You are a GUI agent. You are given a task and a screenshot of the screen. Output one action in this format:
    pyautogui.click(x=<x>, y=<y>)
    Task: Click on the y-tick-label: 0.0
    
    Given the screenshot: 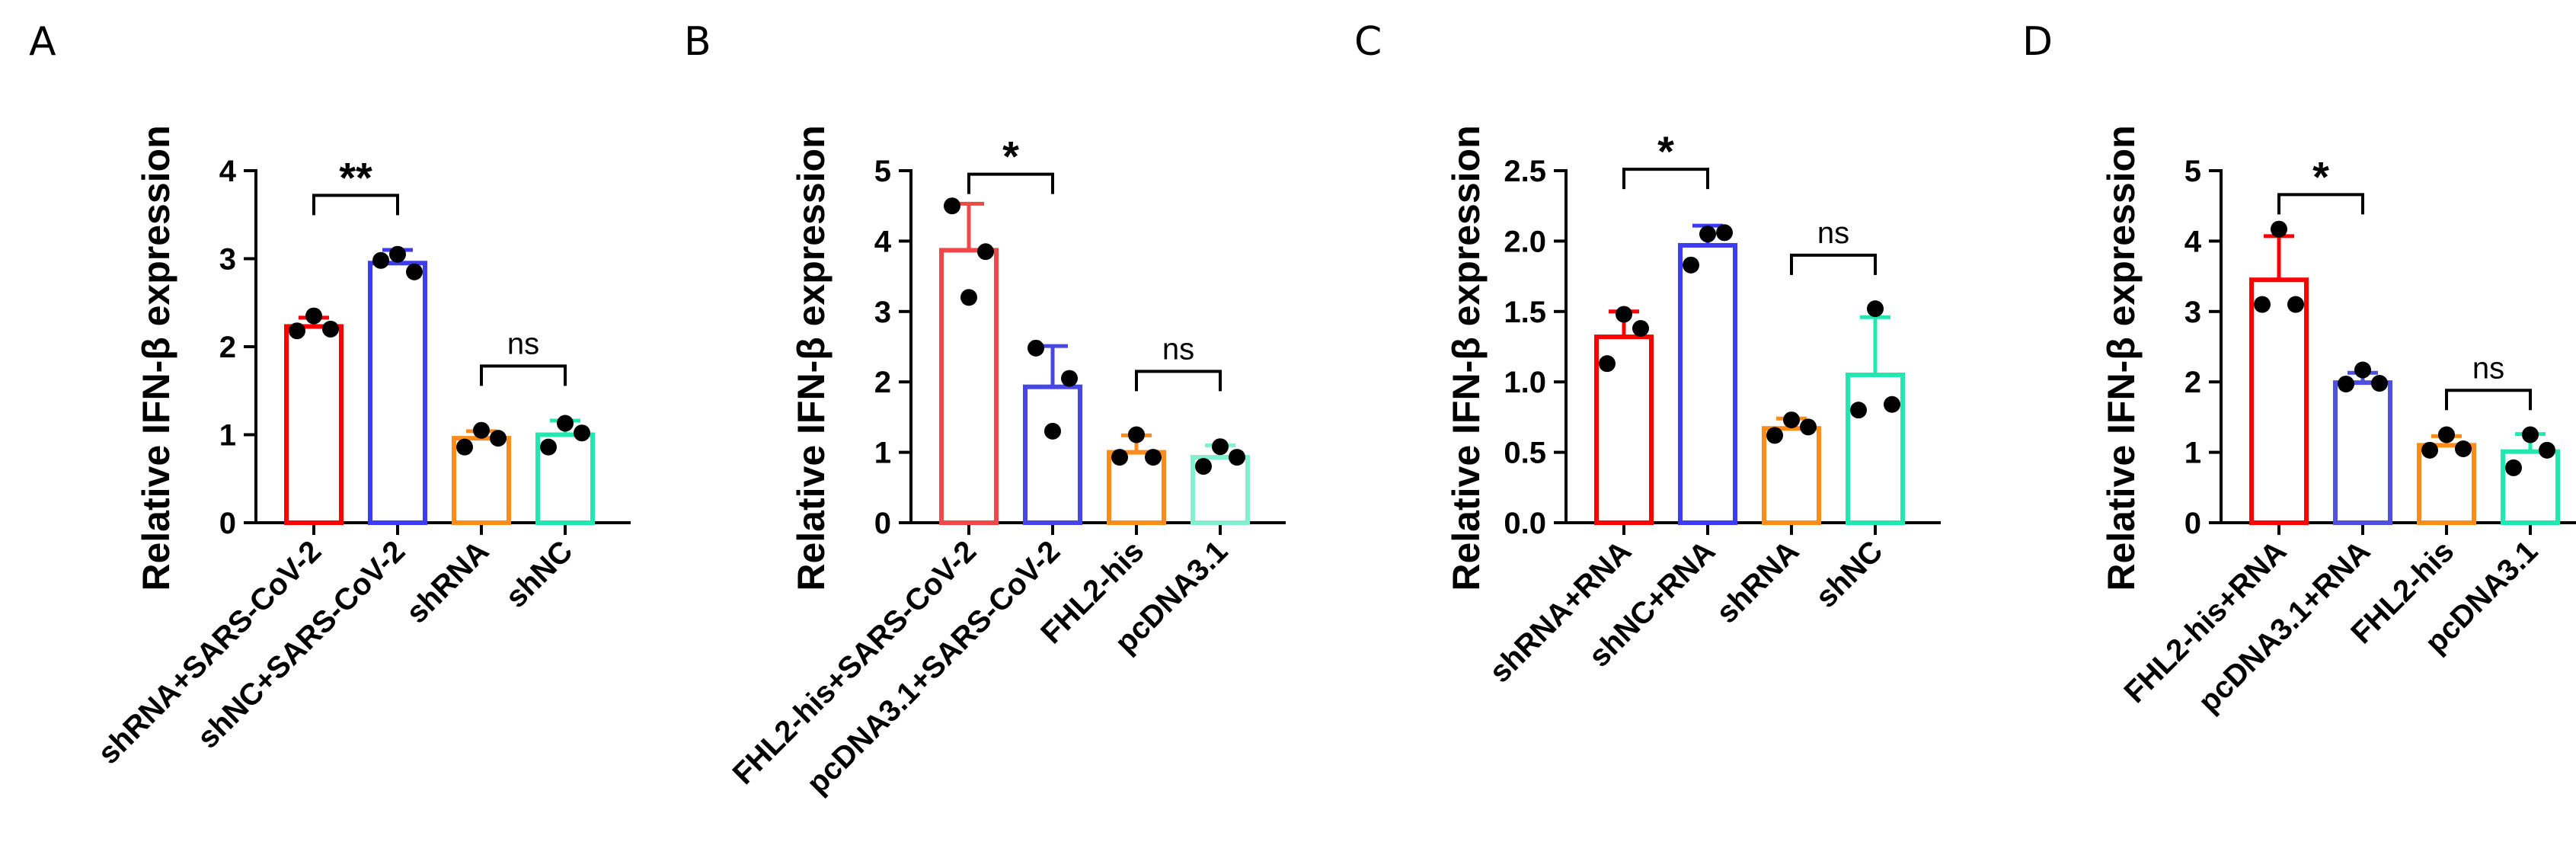 What is the action you would take?
    pyautogui.click(x=1525, y=523)
    